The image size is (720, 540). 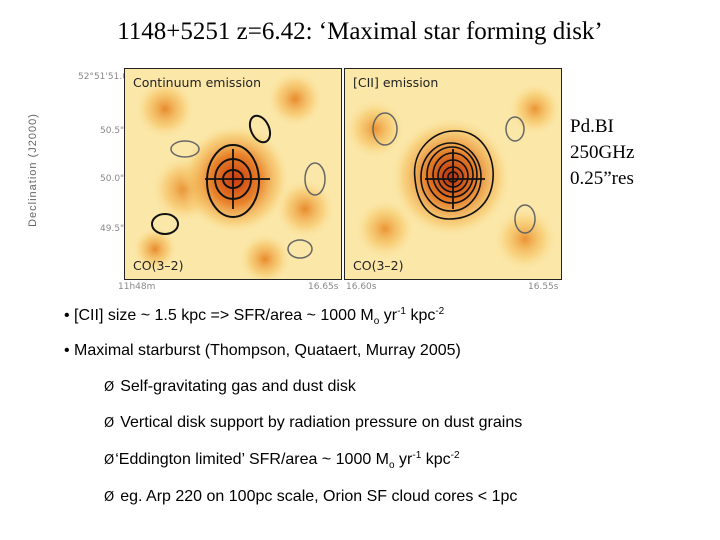 What do you see at coordinates (252, 459) in the screenshot?
I see `subpoint-text: ‘Eddington limited’ SFR/area ~ 1000 M` at bounding box center [252, 459].